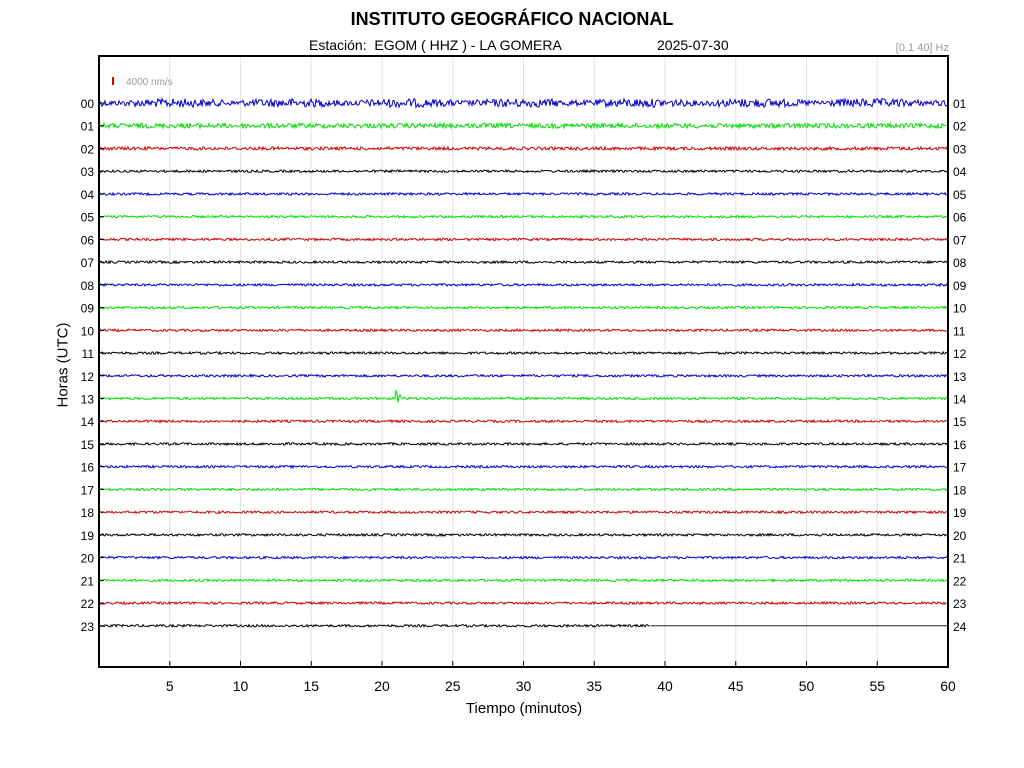 The width and height of the screenshot is (1024, 768). I want to click on y-tick-label-left: 19, so click(88, 536).